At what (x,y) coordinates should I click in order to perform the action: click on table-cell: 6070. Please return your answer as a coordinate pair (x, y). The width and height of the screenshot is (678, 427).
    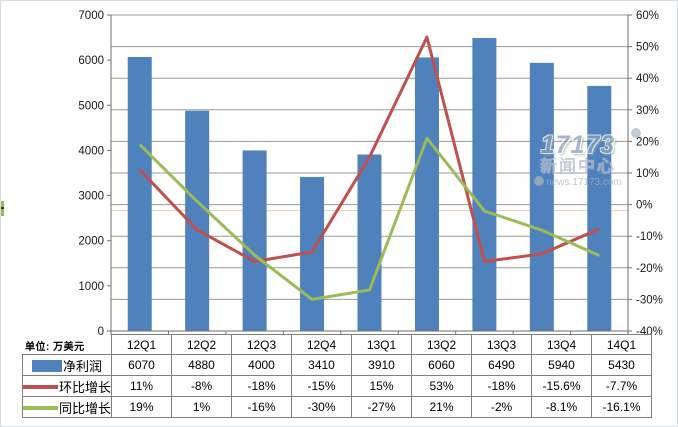
    Looking at the image, I should click on (142, 365).